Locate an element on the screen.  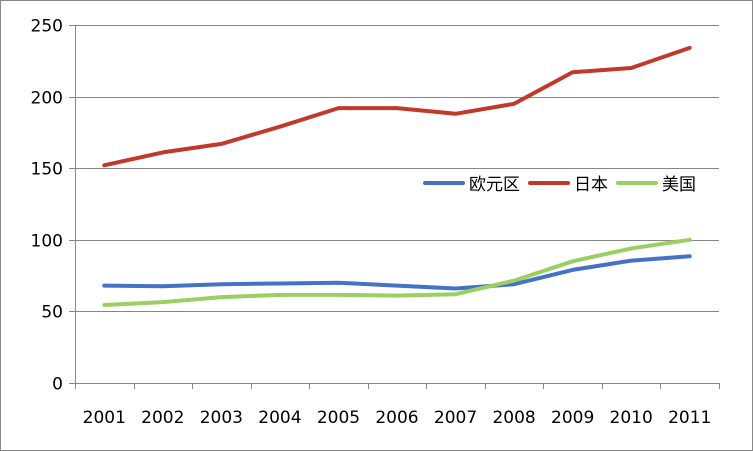
x-tick-label: 2010 is located at coordinates (631, 418).